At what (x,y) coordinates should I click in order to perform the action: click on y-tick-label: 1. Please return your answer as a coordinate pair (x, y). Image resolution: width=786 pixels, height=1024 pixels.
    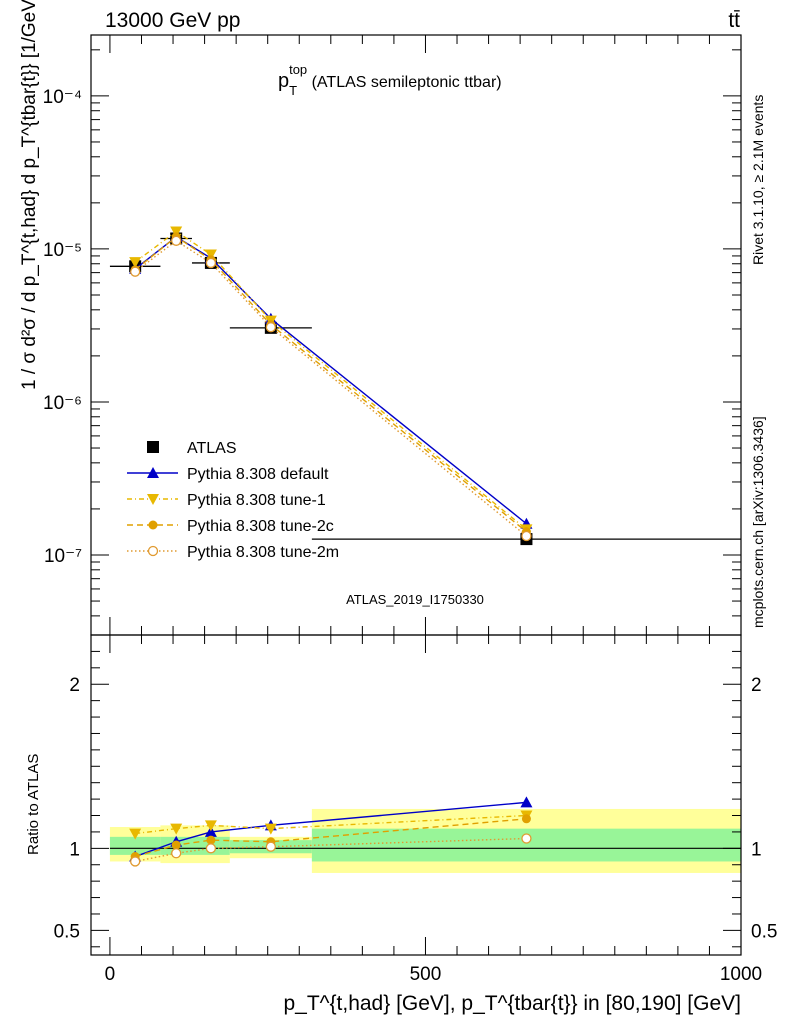
    Looking at the image, I should click on (74, 849).